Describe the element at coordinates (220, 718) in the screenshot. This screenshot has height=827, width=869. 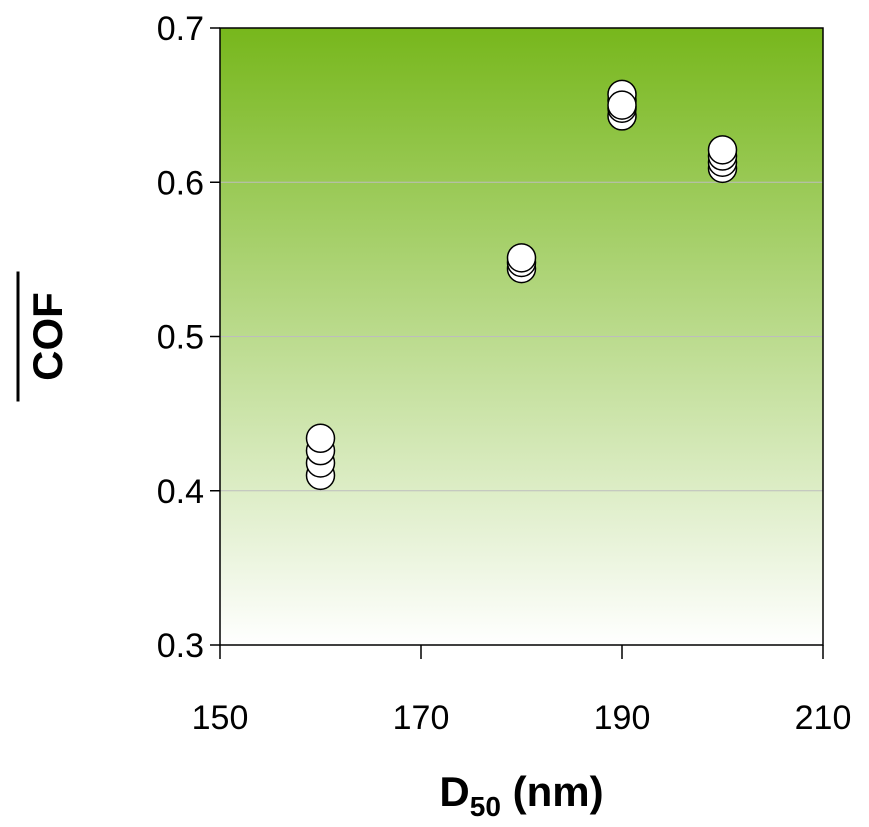
I see `x-tick-label: 150` at that location.